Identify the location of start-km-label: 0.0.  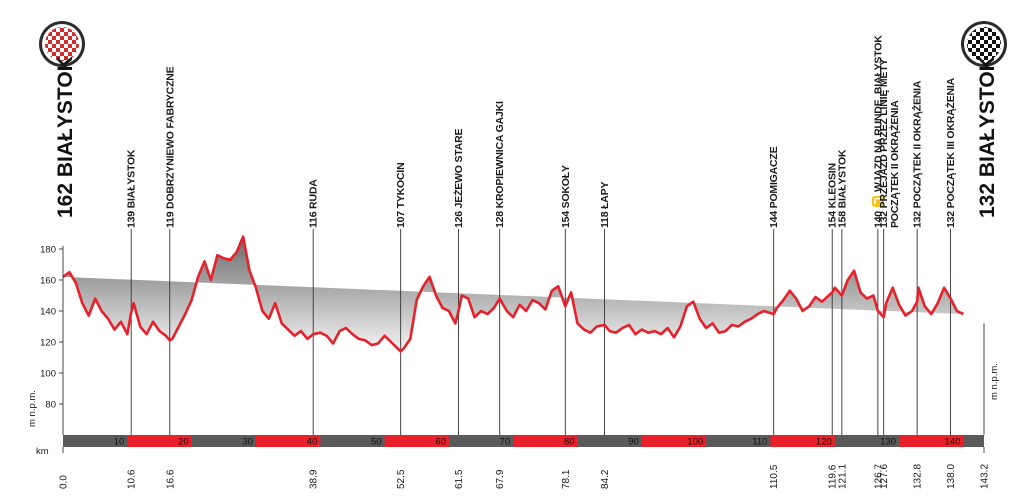
(64, 482).